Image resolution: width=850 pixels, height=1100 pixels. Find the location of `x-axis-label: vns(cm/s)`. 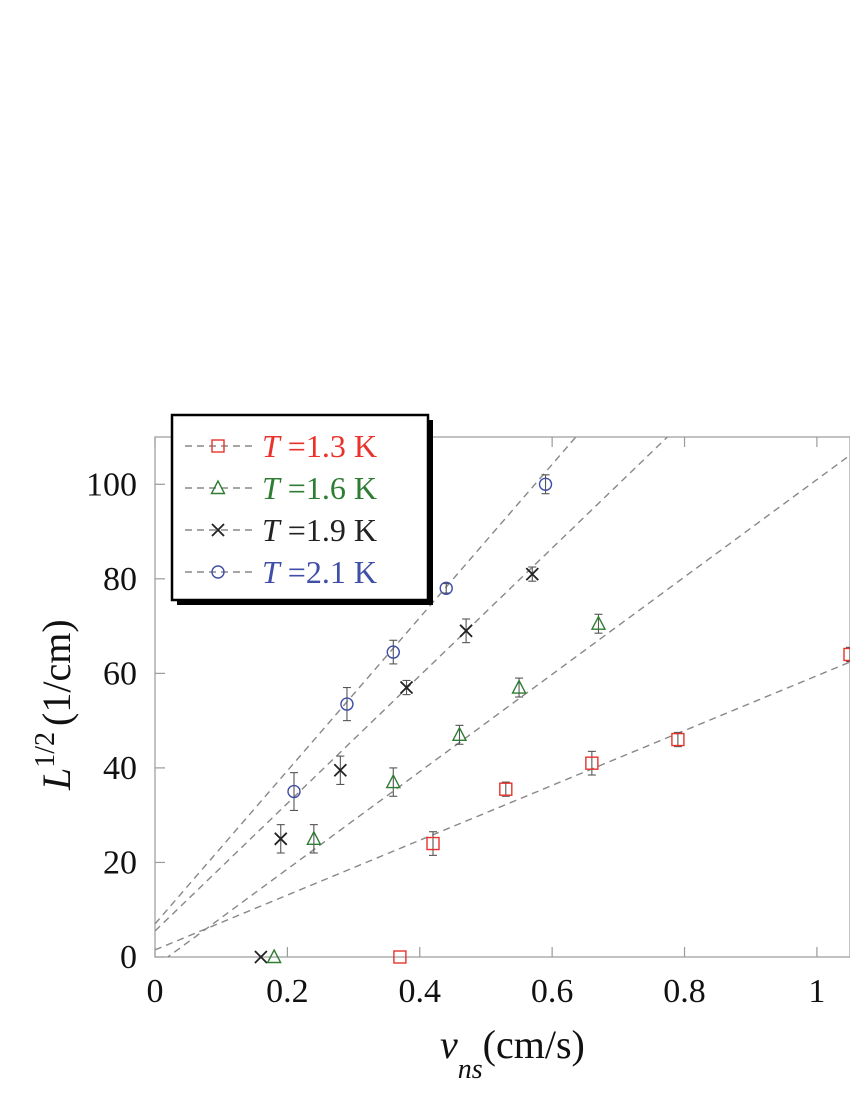

x-axis-label: vns(cm/s) is located at coordinates (512, 1053).